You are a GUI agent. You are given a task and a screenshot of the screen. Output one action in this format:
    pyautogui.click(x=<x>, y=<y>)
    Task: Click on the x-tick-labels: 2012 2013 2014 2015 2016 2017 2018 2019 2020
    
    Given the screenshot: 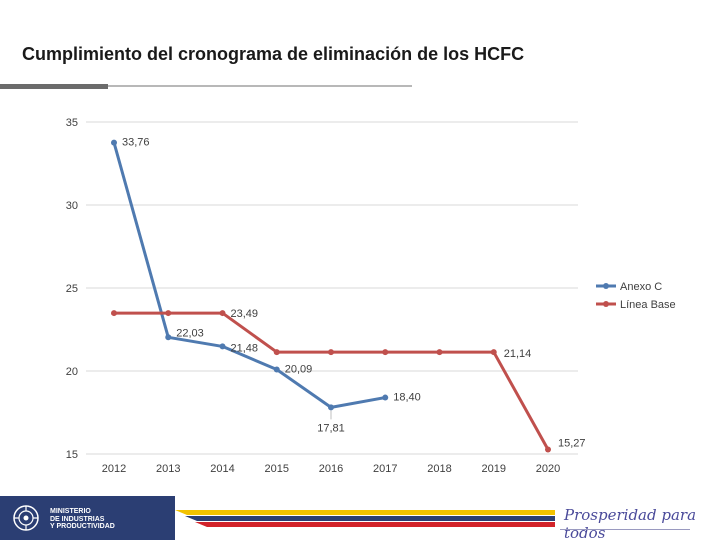 What is the action you would take?
    pyautogui.click(x=331, y=469)
    